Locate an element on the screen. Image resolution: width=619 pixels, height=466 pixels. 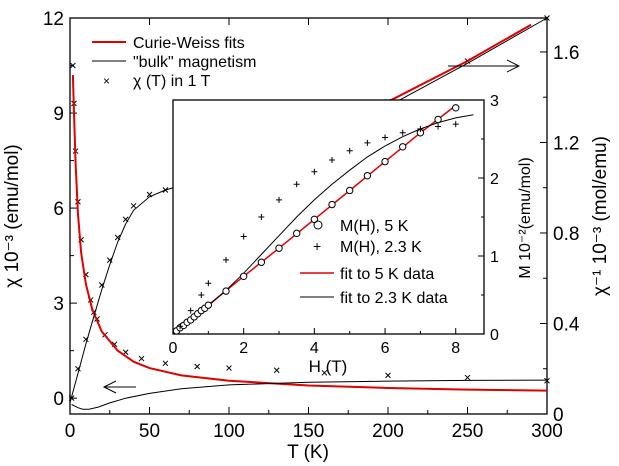
main-y-right-tick-label: 0 is located at coordinates (558, 415).